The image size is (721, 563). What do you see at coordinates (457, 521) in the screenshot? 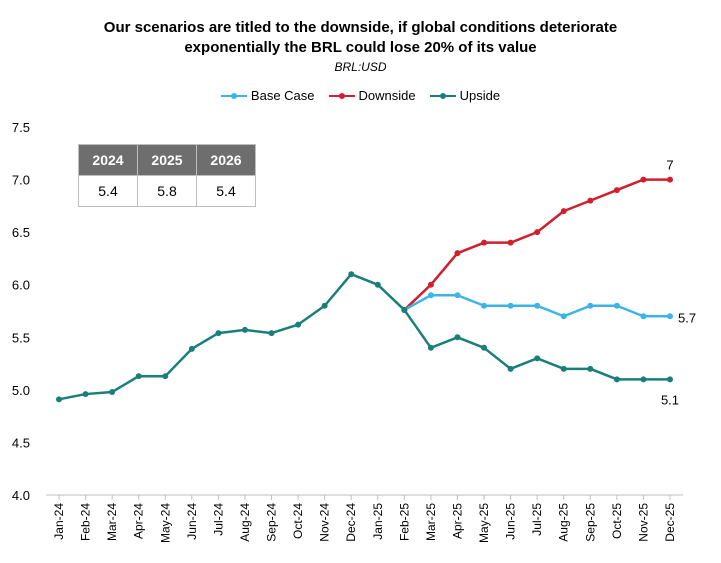
I see `x-tick-label: Apr-25` at bounding box center [457, 521].